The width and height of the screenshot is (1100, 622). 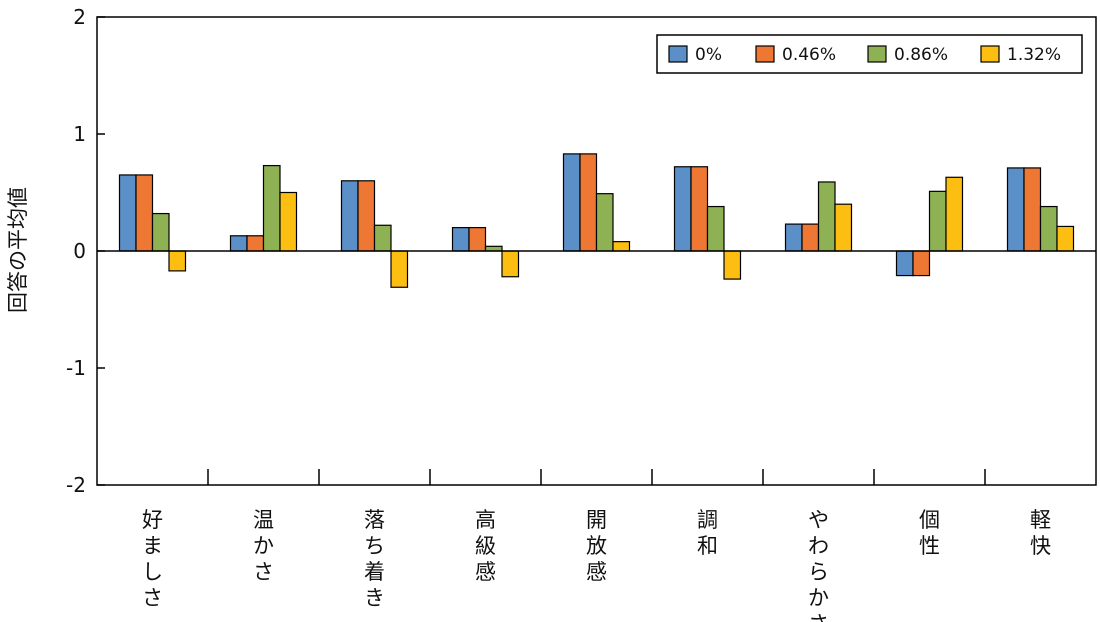 What do you see at coordinates (1034, 55) in the screenshot?
I see `legend-label: 1.32%` at bounding box center [1034, 55].